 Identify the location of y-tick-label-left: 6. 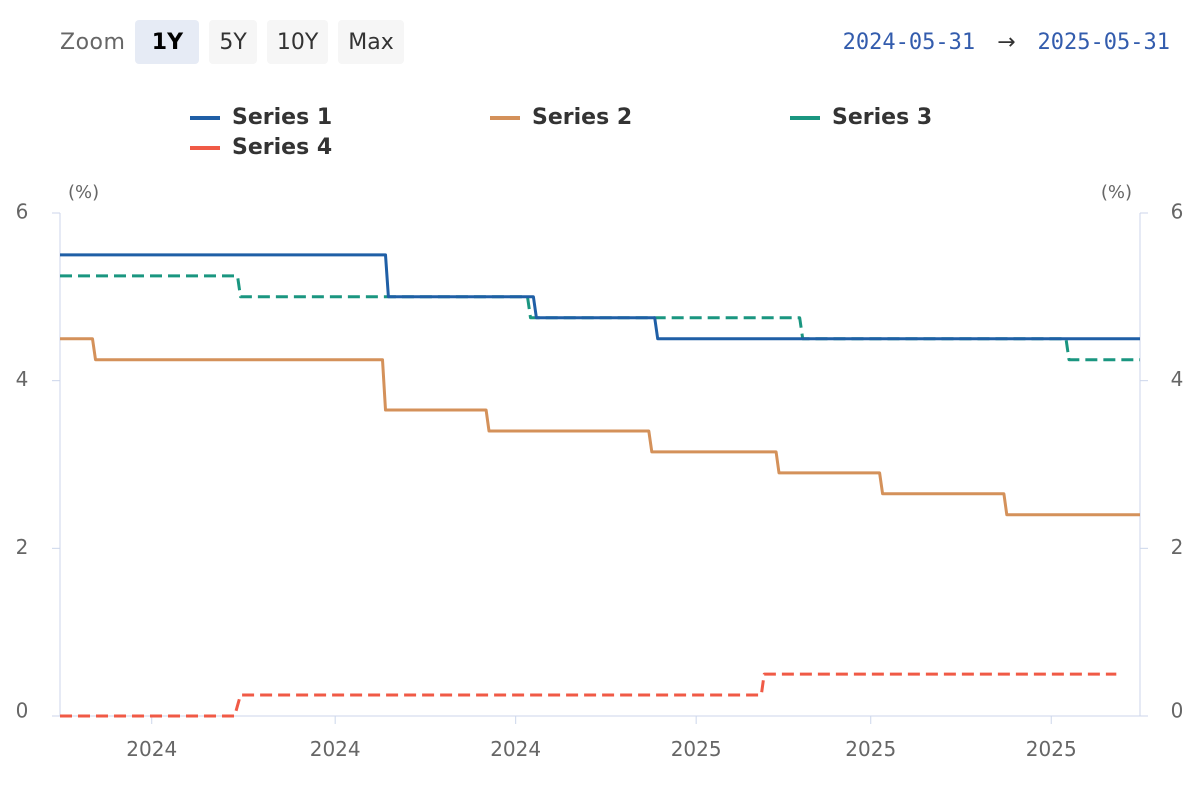
(22, 212).